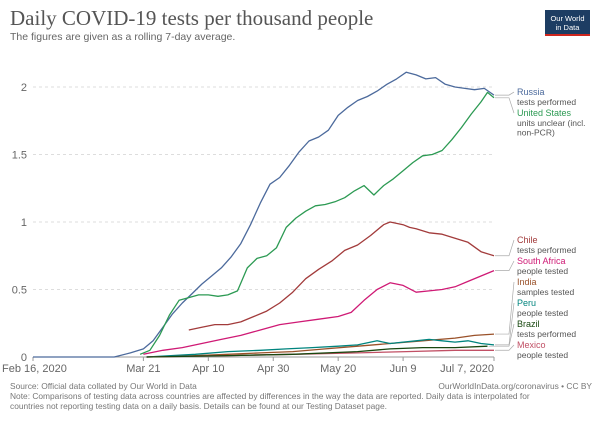  I want to click on logo-line-2: in Data, so click(567, 27).